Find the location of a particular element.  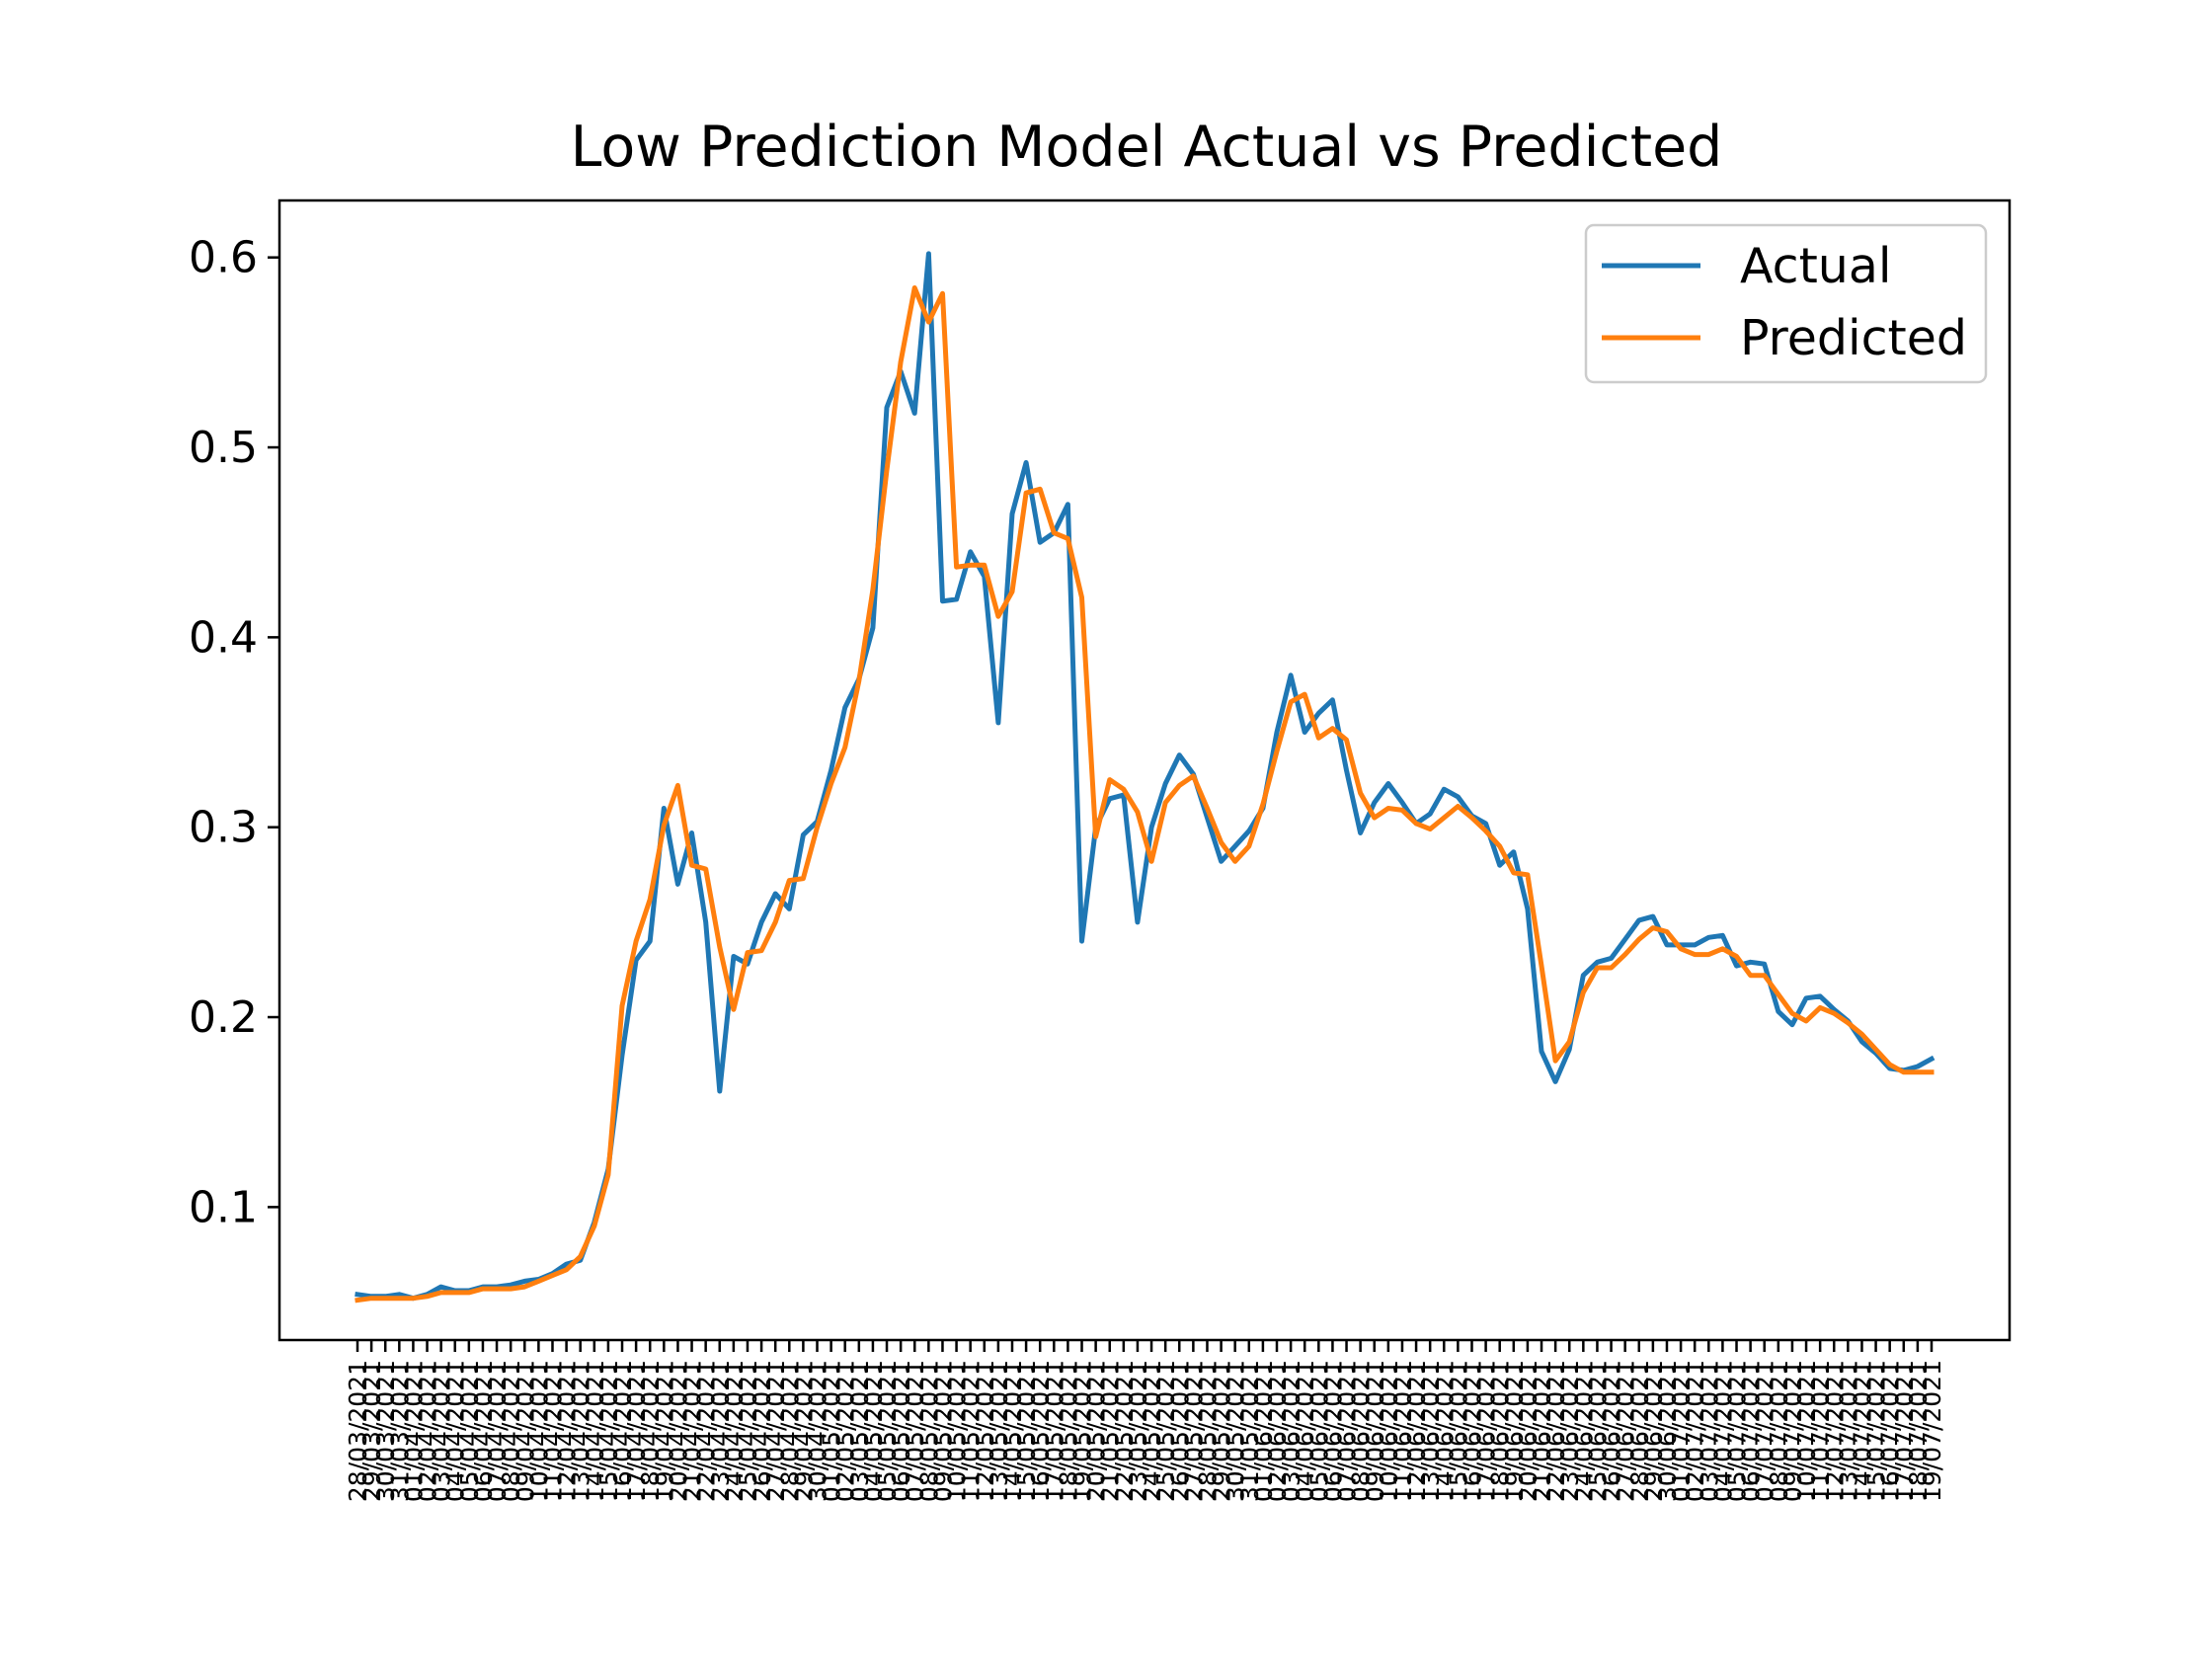

x-tick-label: 05/07/2021 is located at coordinates (1737, 1431).